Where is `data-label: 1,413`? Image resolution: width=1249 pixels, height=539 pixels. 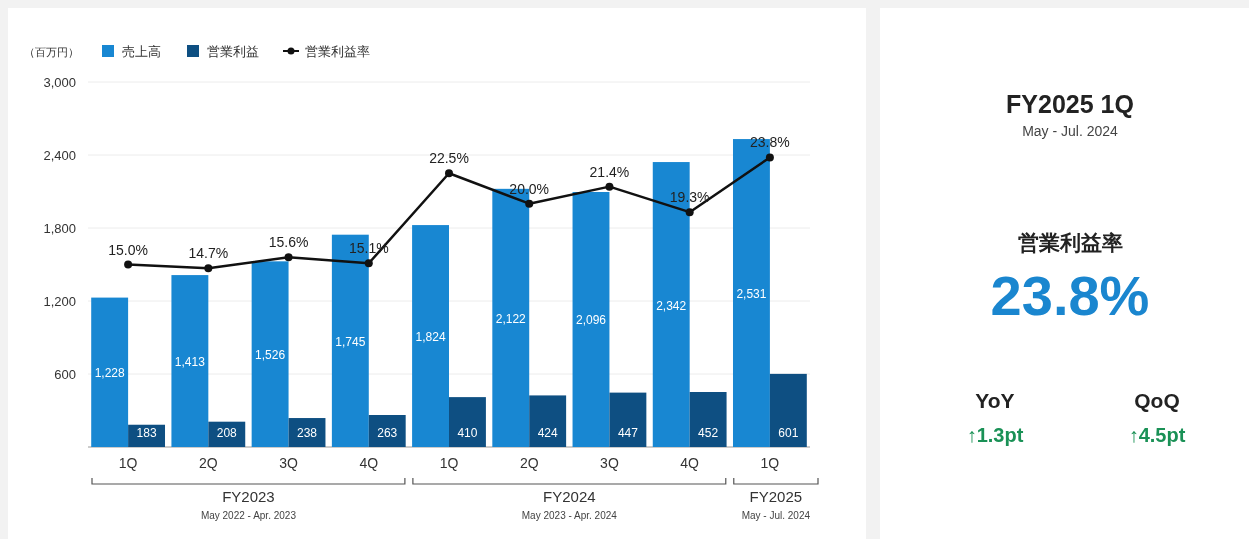
data-label: 1,413 is located at coordinates (190, 362).